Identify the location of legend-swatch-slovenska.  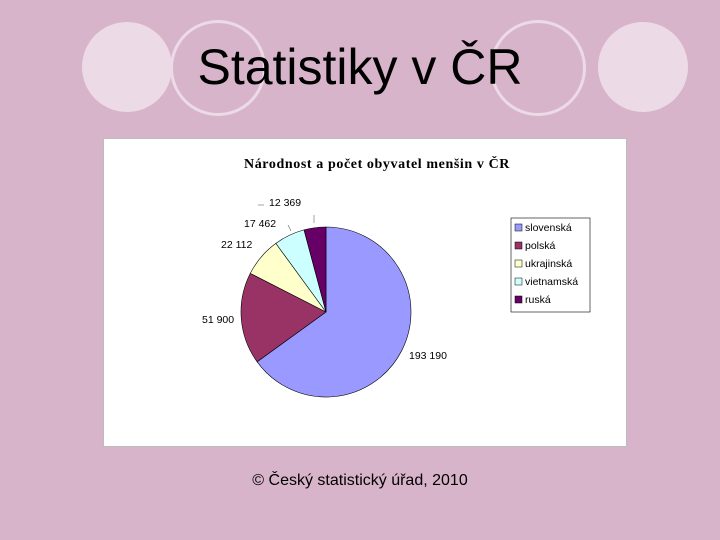
(518, 227).